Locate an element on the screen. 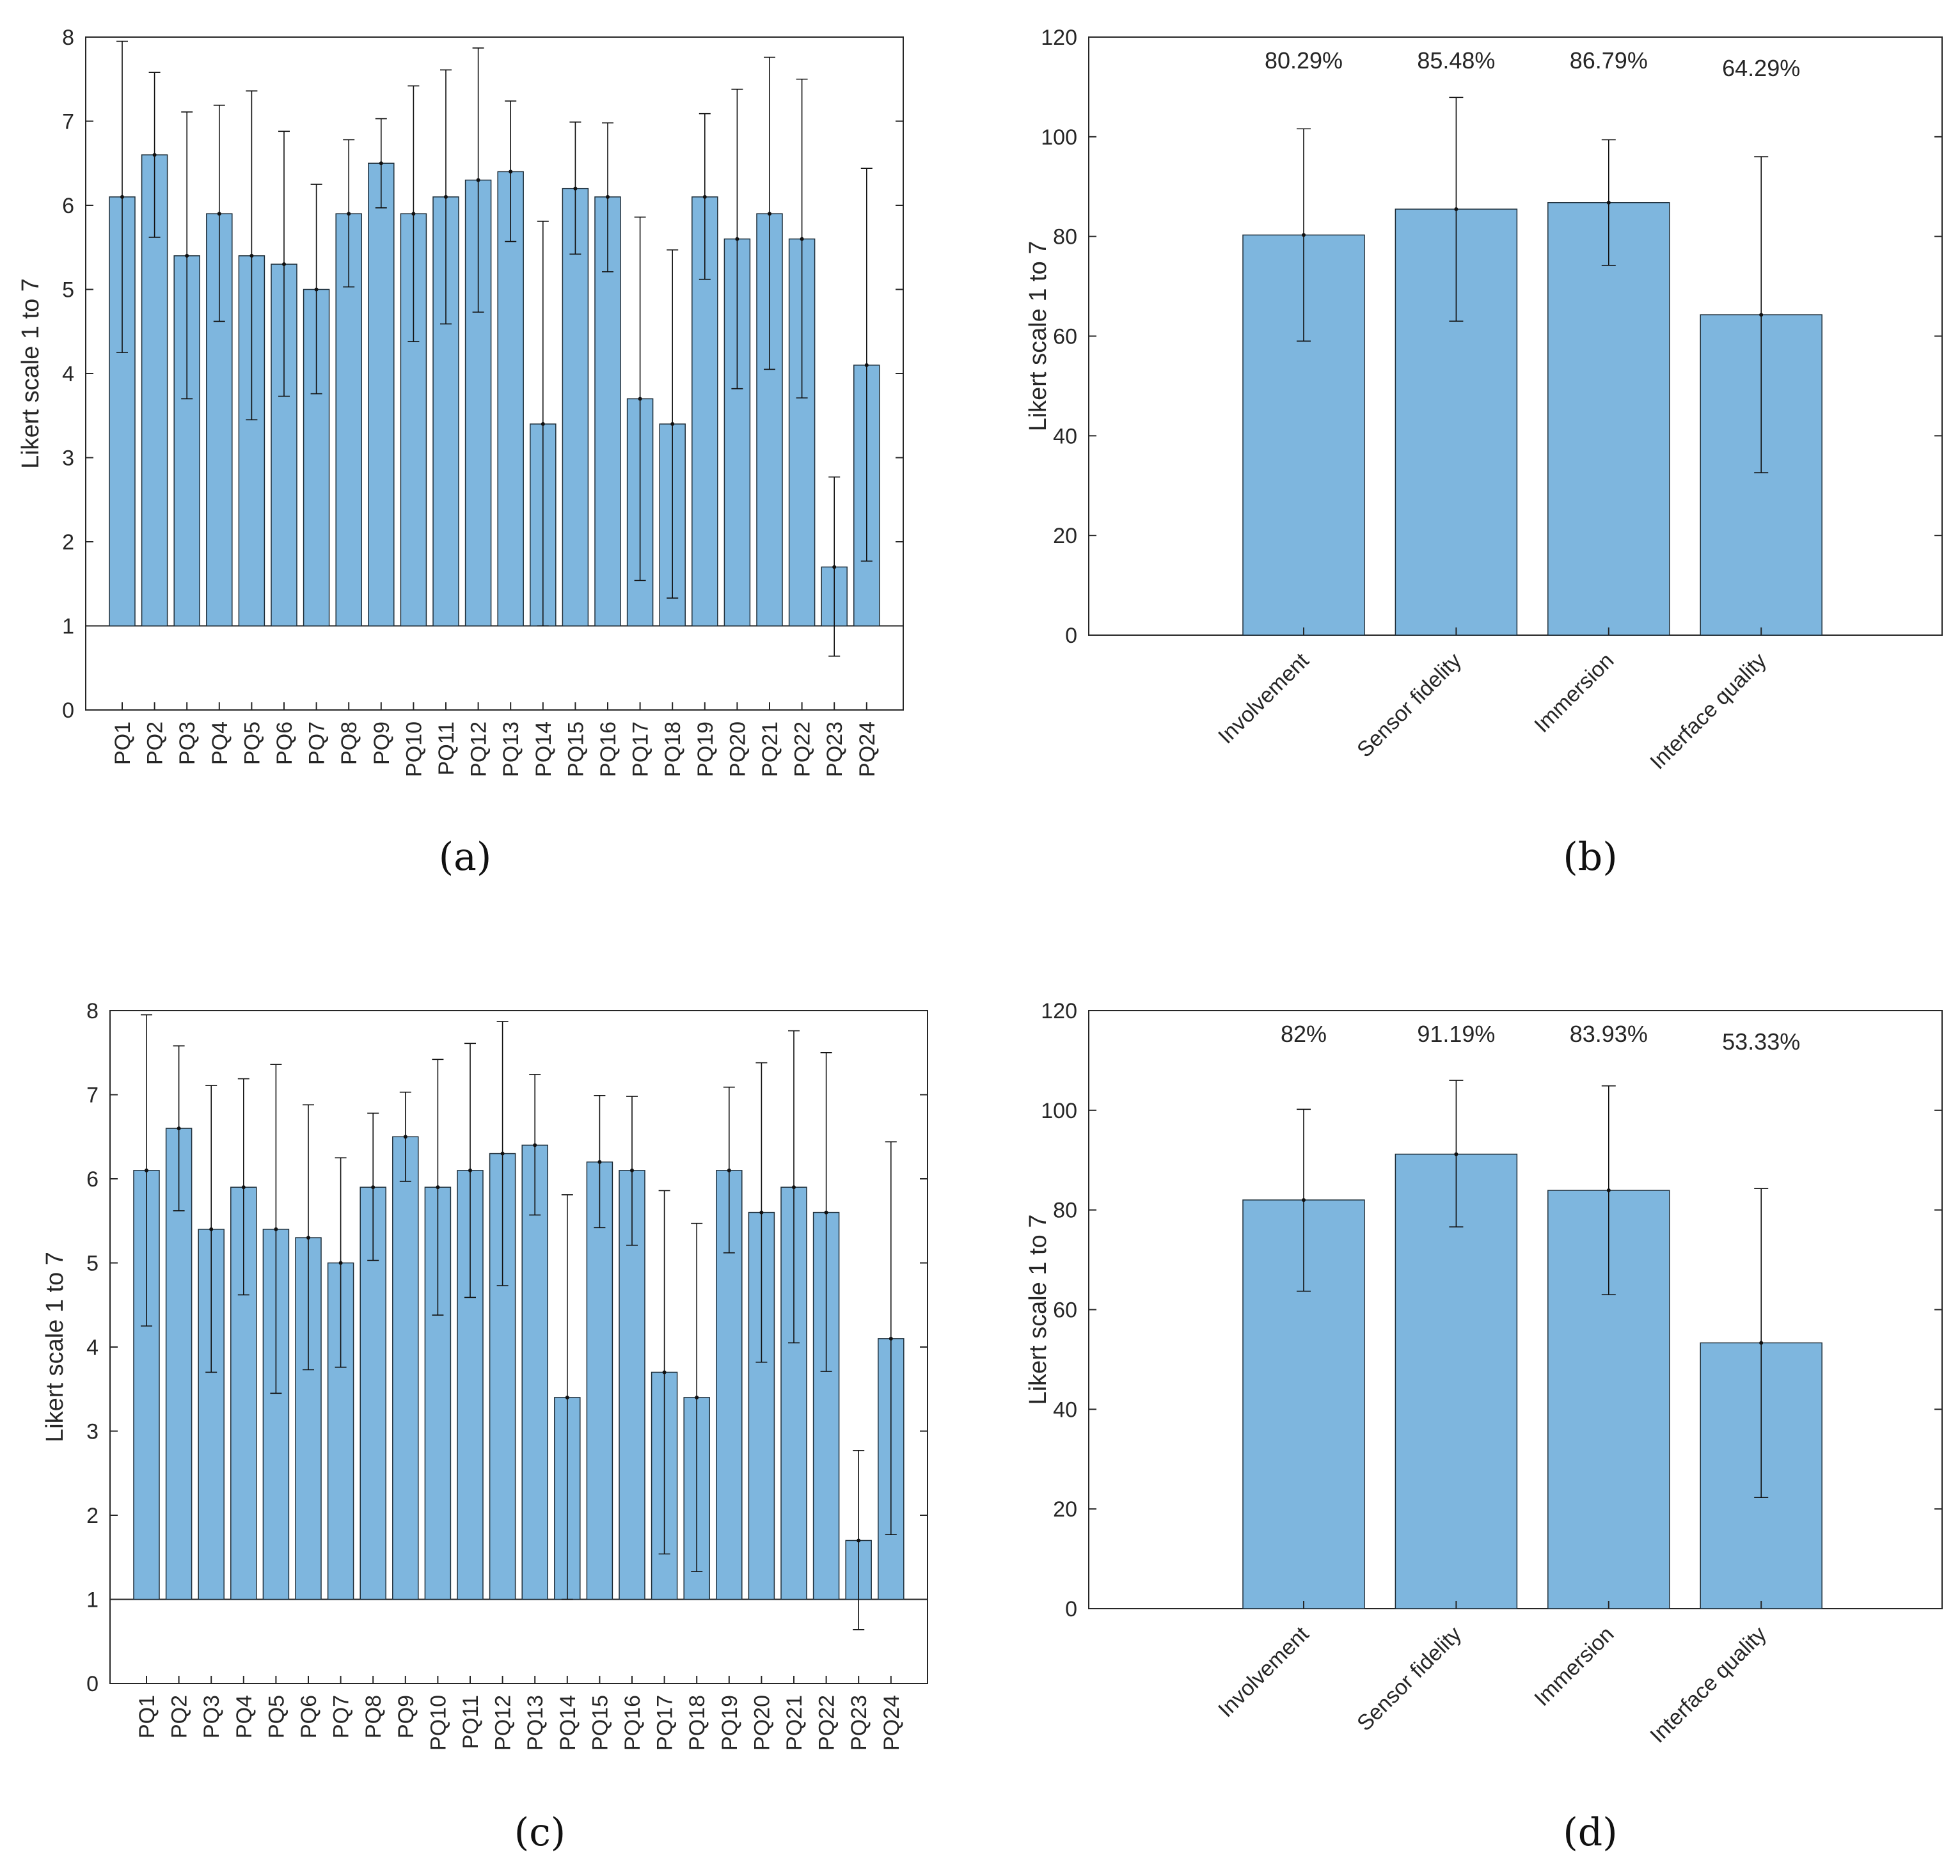 The height and width of the screenshot is (1876, 1960). x-tick-label: PQ19 is located at coordinates (730, 1723).